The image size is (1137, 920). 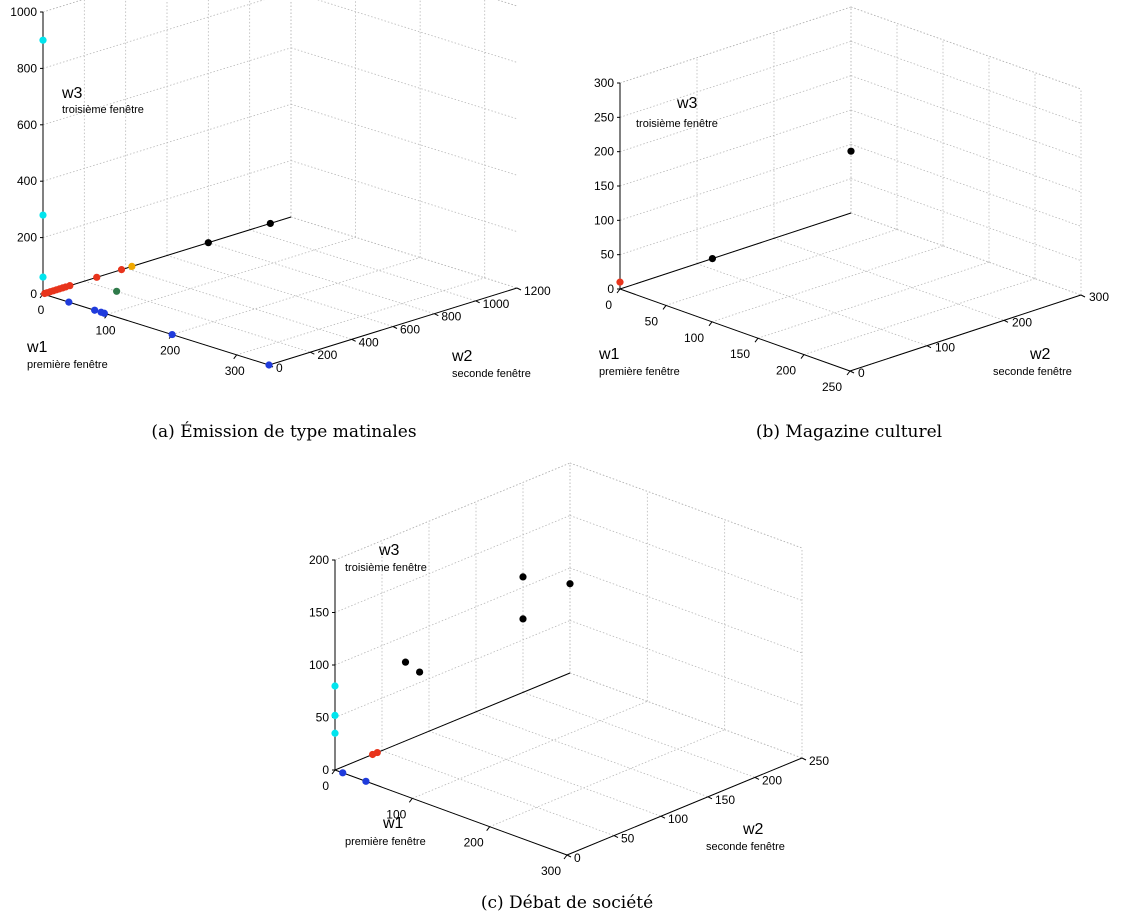 I want to click on z-tick-label: 600, so click(x=27, y=125).